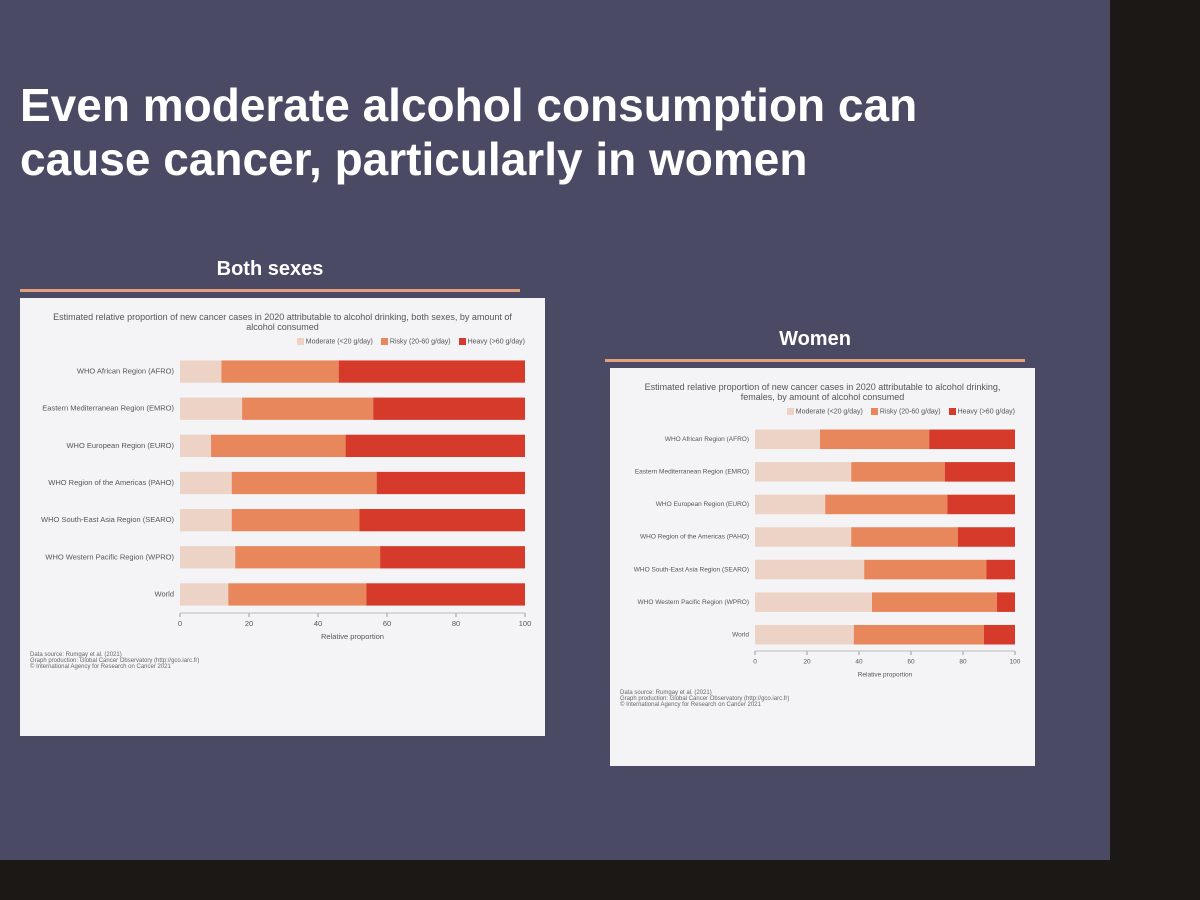 This screenshot has height=900, width=1200. Describe the element at coordinates (815, 345) in the screenshot. I see `chart-heading: Women` at that location.